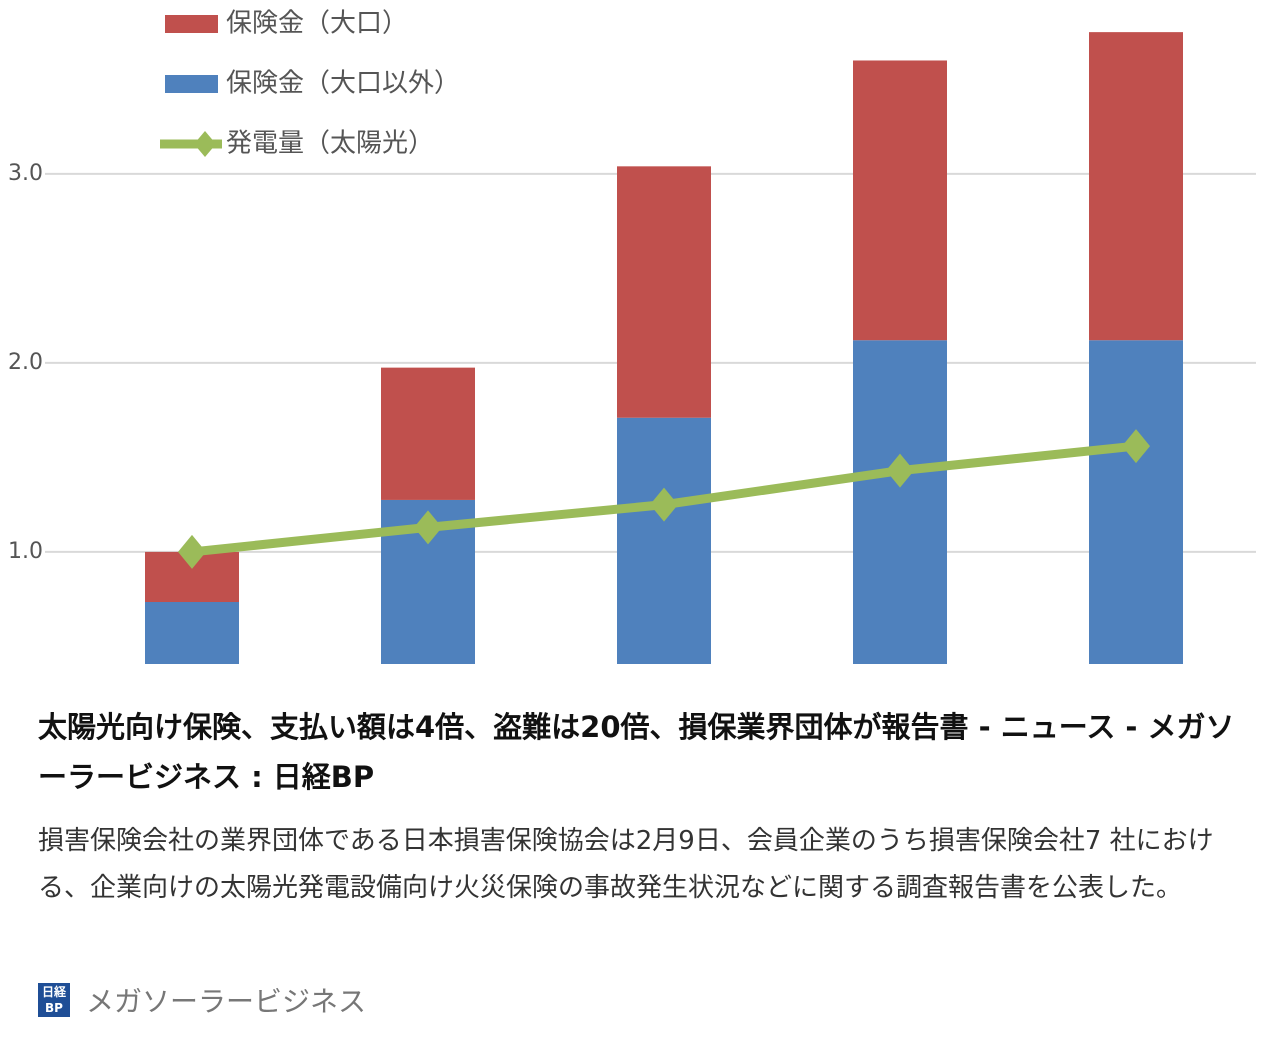 This screenshot has width=1270, height=1048. Describe the element at coordinates (25, 173) in the screenshot. I see `y-tick-label: 3.0` at that location.